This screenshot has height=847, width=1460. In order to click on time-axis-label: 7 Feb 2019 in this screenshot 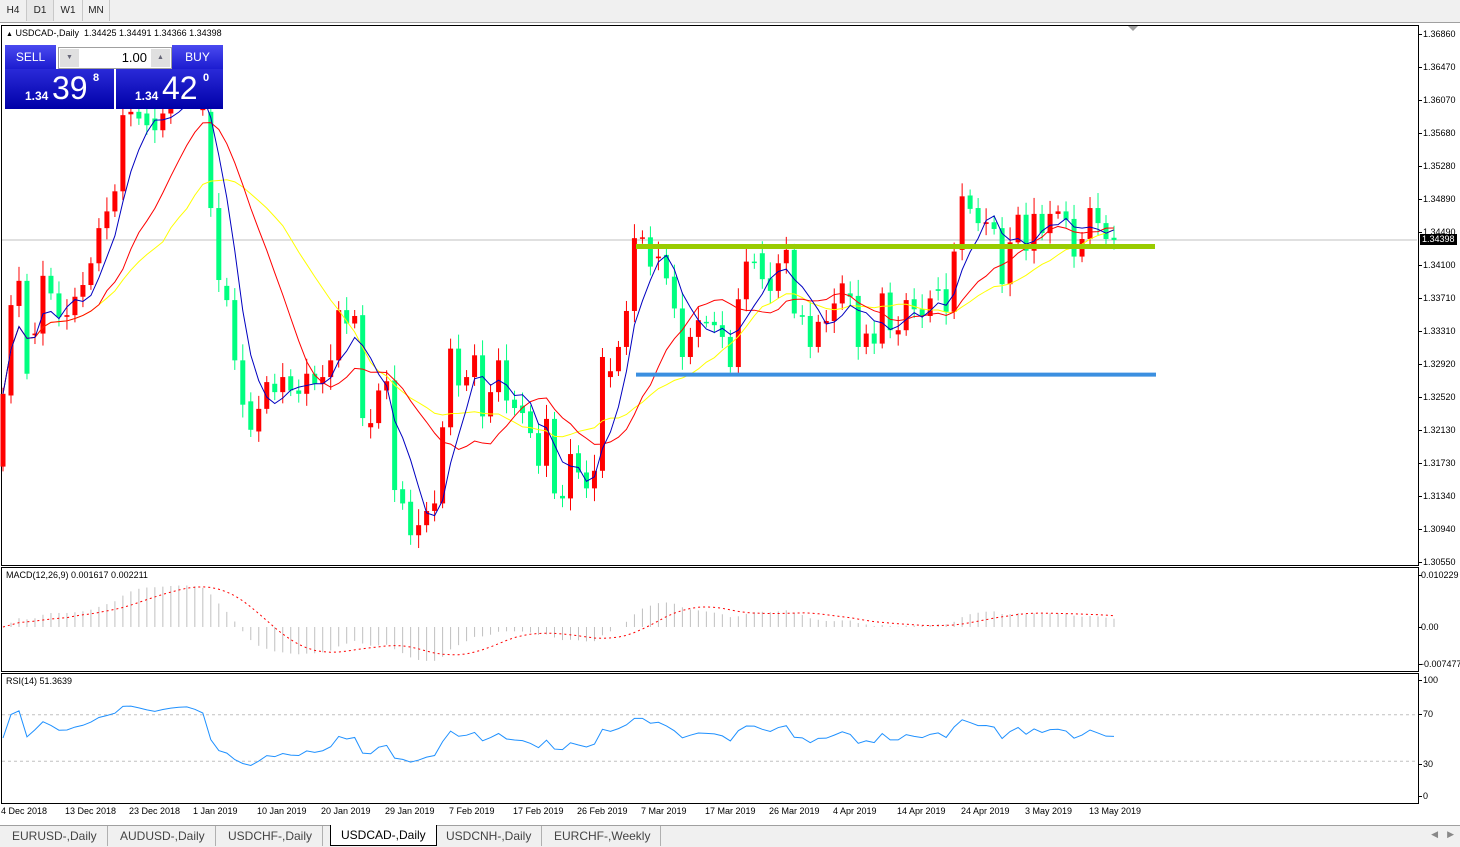, I will do `click(472, 811)`.